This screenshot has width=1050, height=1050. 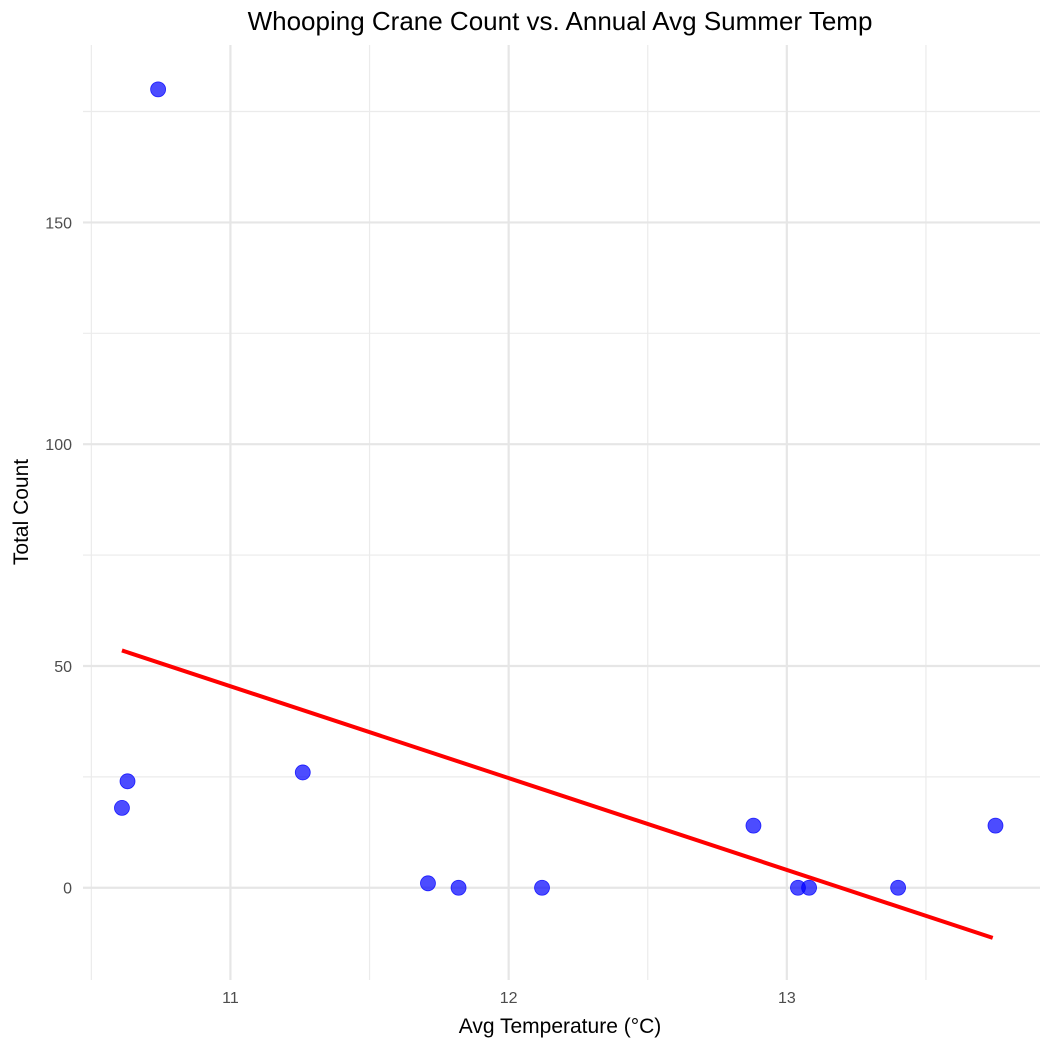 I want to click on x-tick-label: 11, so click(x=230, y=998).